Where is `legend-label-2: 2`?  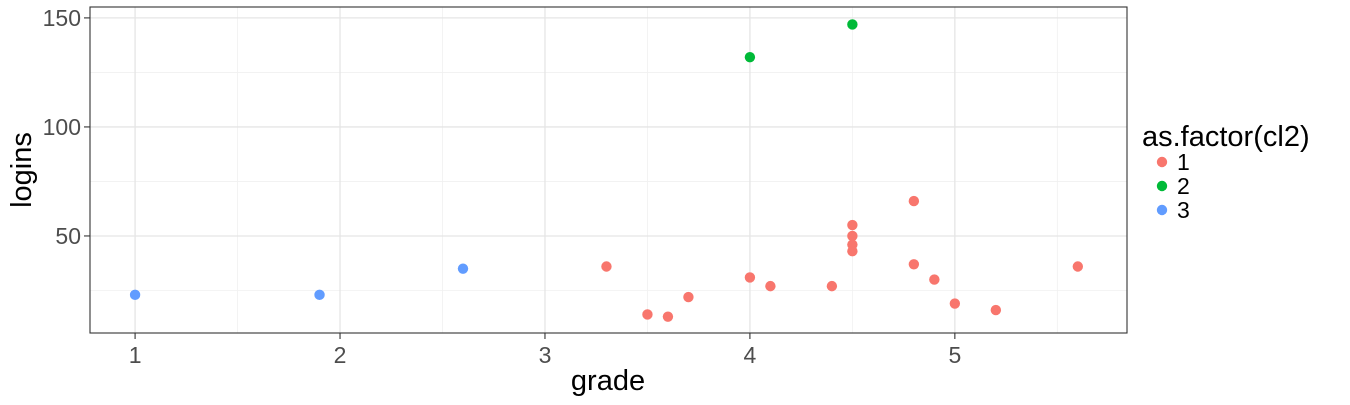 legend-label-2: 2 is located at coordinates (1183, 186).